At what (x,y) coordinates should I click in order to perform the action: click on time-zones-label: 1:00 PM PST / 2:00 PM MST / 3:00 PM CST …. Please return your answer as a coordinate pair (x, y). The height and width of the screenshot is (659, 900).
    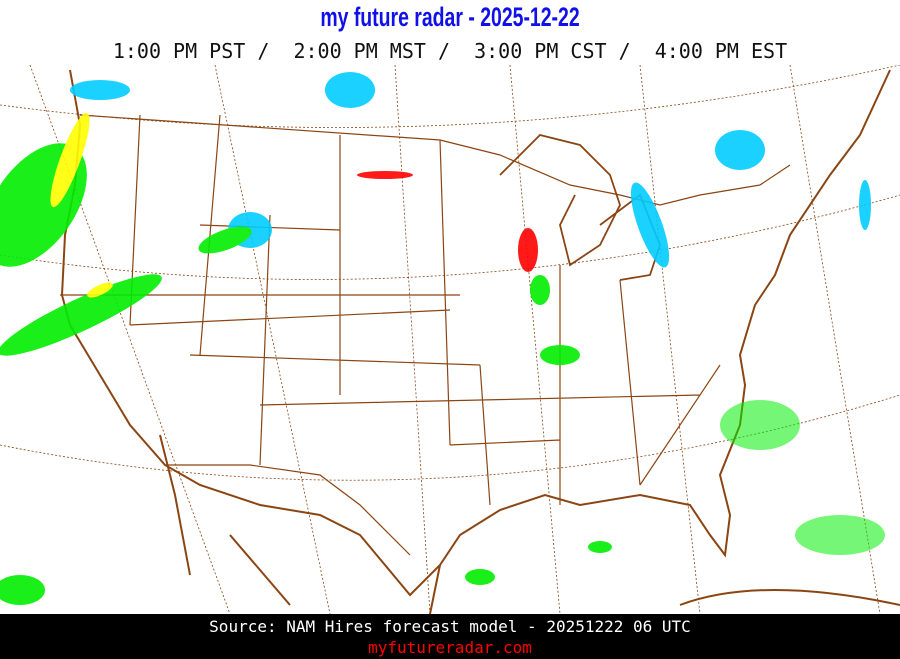
    Looking at the image, I should click on (450, 51).